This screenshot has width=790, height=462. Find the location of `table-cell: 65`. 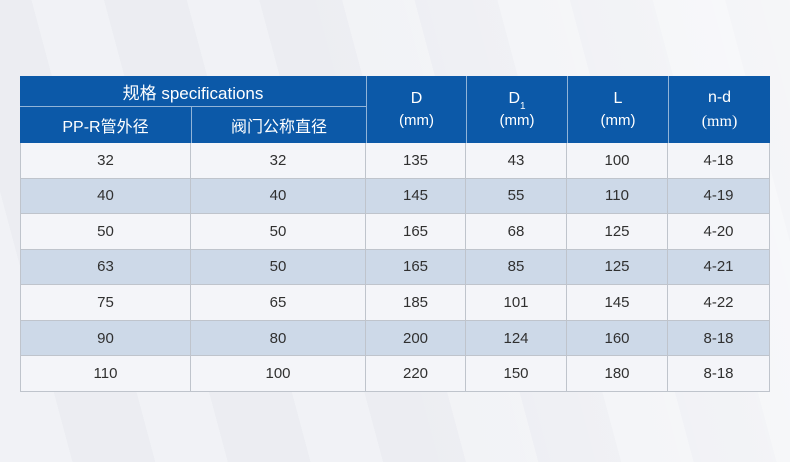

table-cell: 65 is located at coordinates (278, 302).